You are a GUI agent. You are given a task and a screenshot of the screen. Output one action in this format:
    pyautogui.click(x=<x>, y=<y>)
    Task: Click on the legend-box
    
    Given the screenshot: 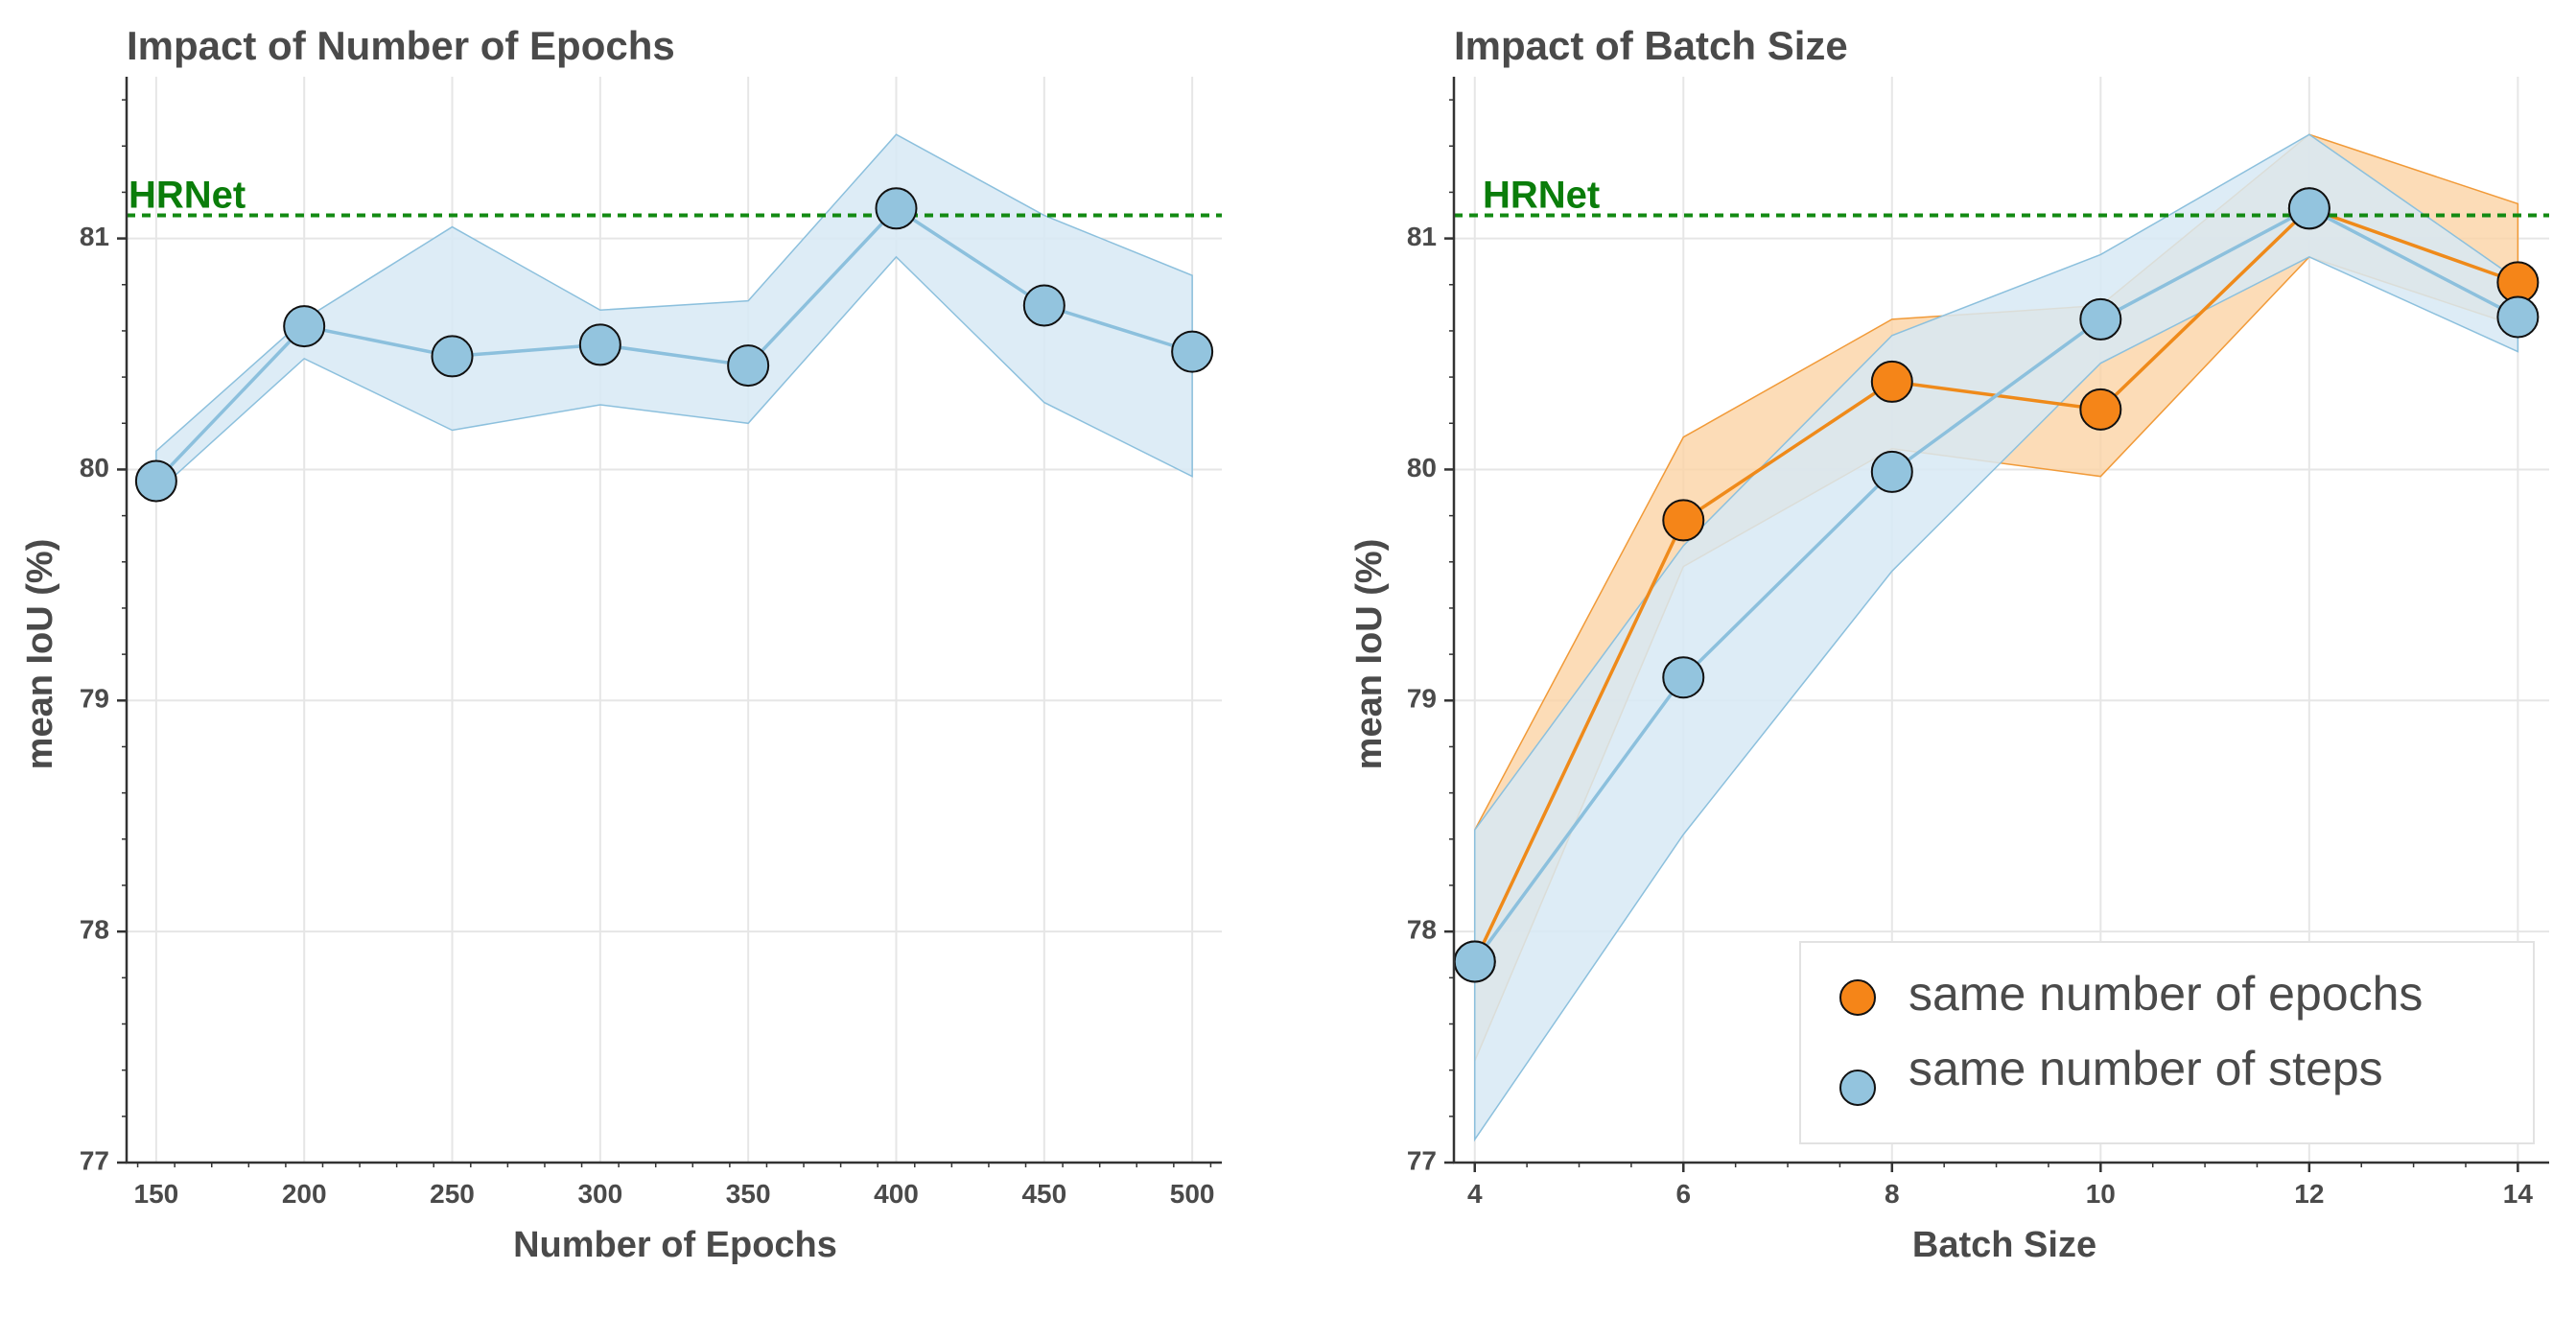 What is the action you would take?
    pyautogui.click(x=2167, y=1043)
    